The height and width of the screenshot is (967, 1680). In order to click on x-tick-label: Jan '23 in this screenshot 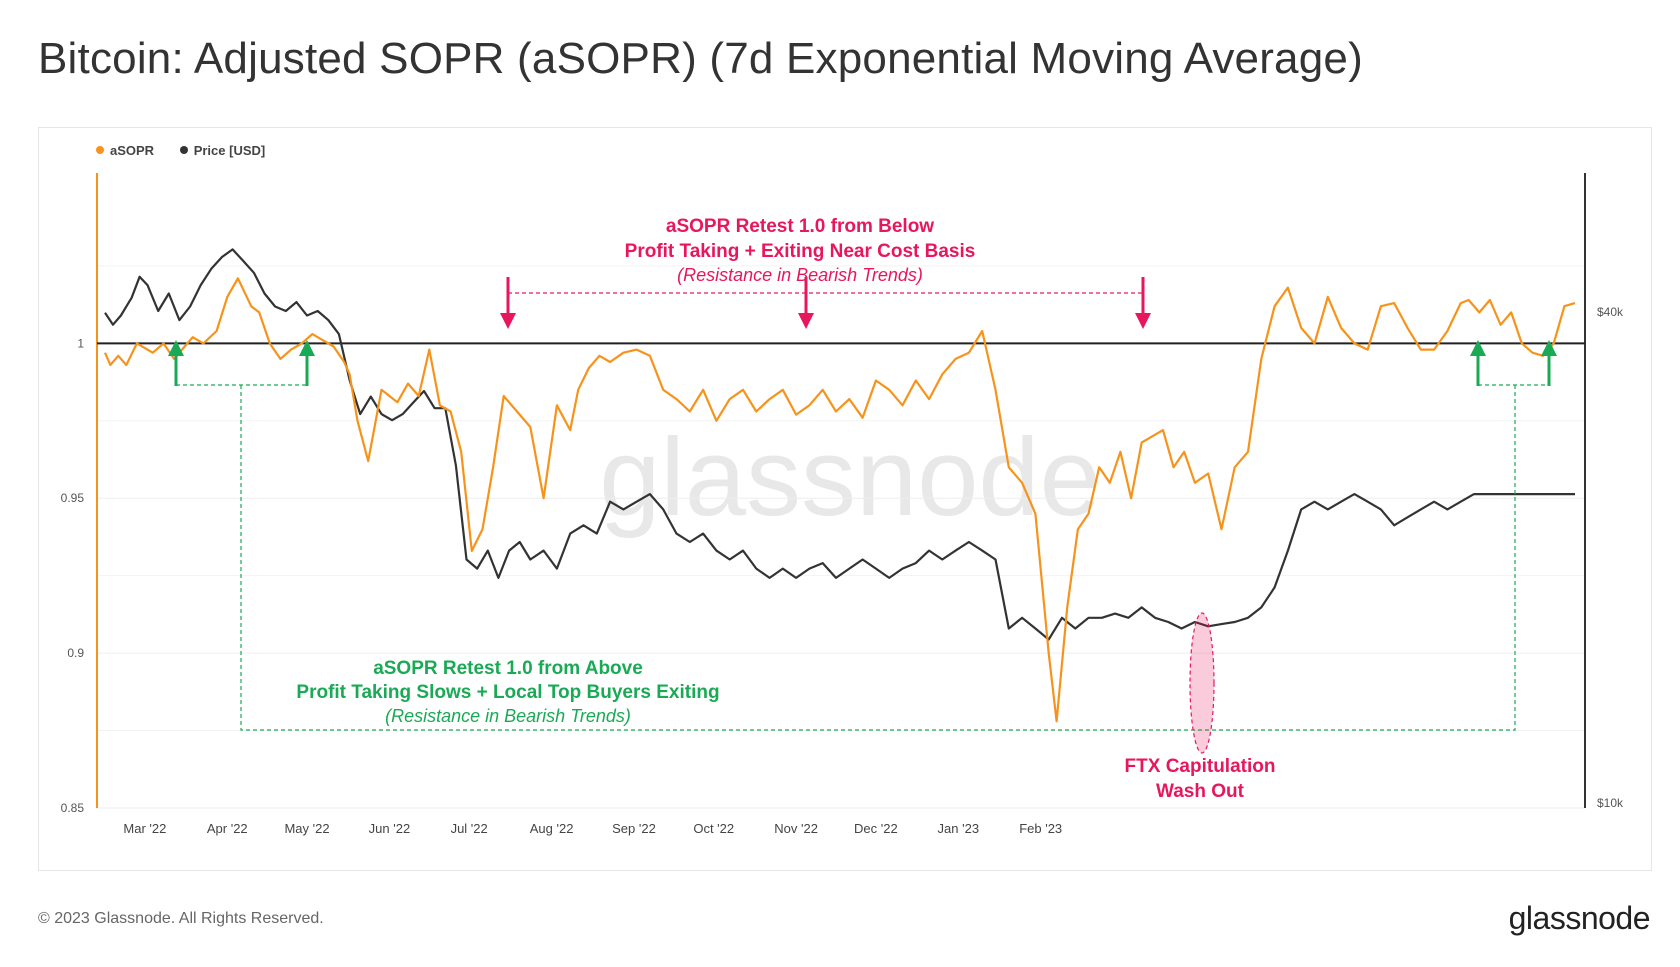, I will do `click(959, 828)`.